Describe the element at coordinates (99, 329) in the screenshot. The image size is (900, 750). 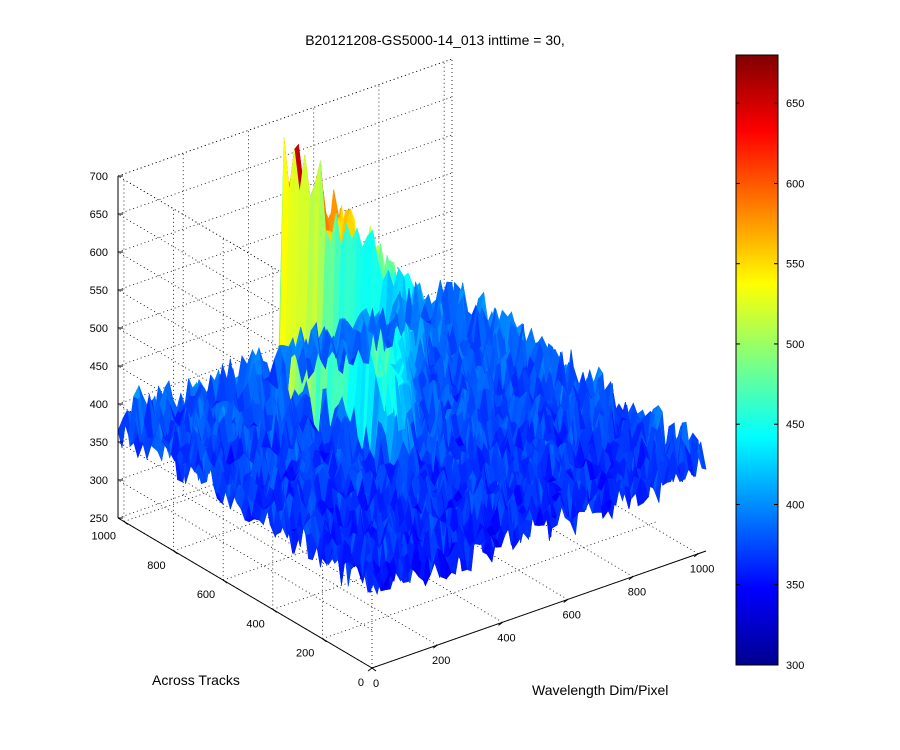
I see `z-tick-label: 500` at that location.